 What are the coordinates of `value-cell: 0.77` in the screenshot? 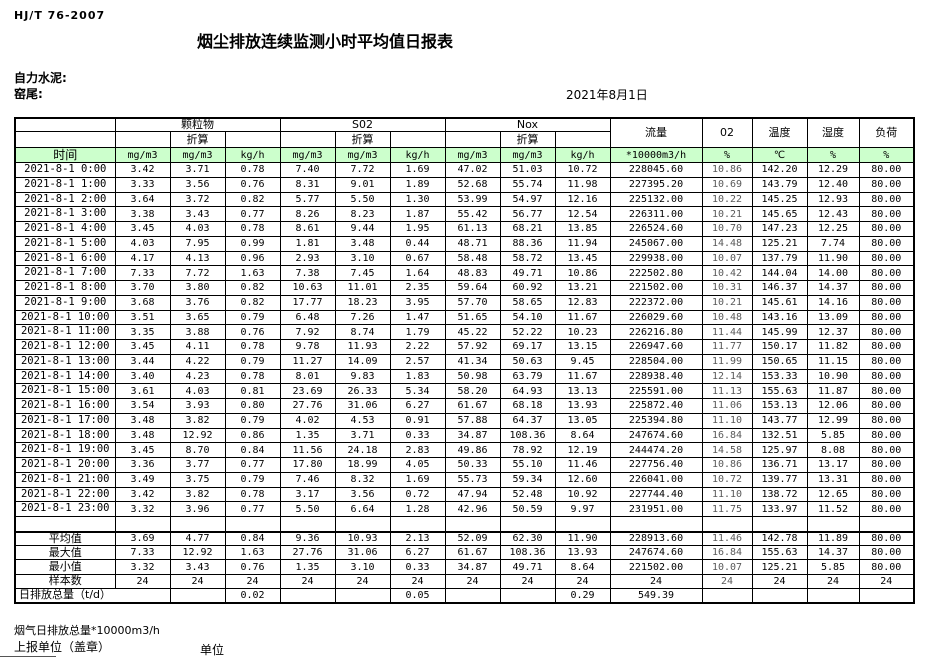 It's located at (252, 465).